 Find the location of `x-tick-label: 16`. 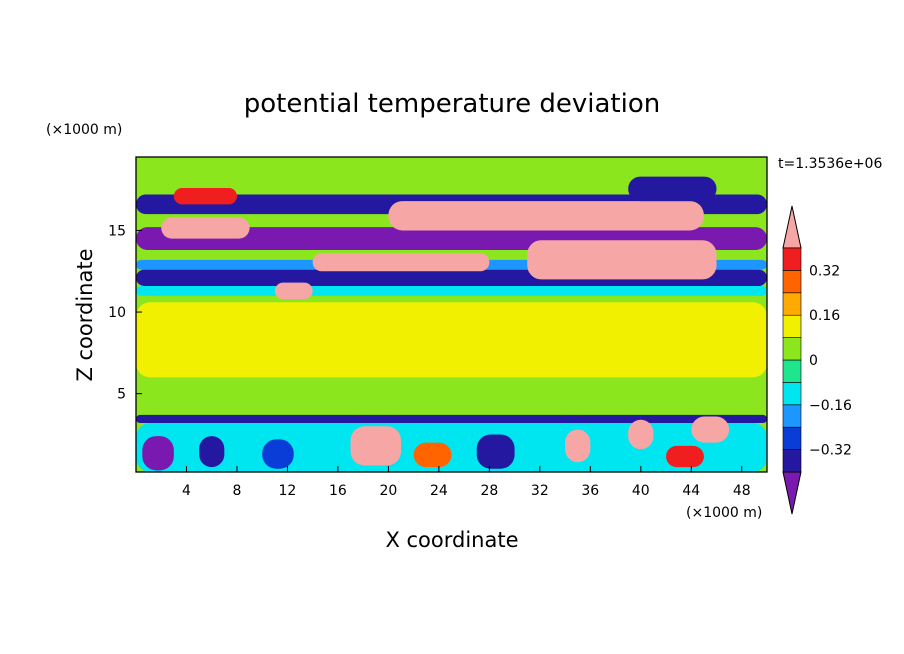

x-tick-label: 16 is located at coordinates (338, 491).